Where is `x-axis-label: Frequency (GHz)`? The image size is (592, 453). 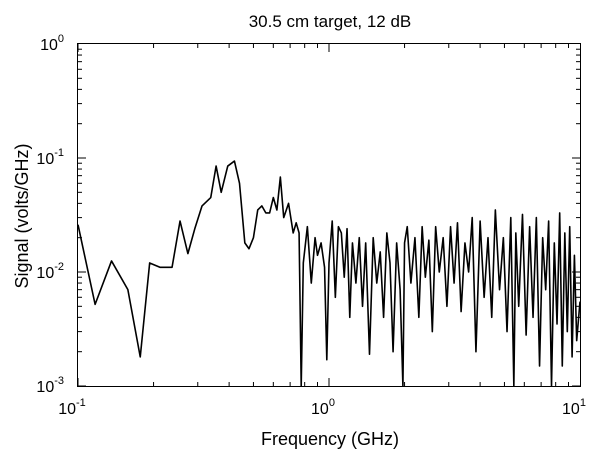 x-axis-label: Frequency (GHz) is located at coordinates (330, 439).